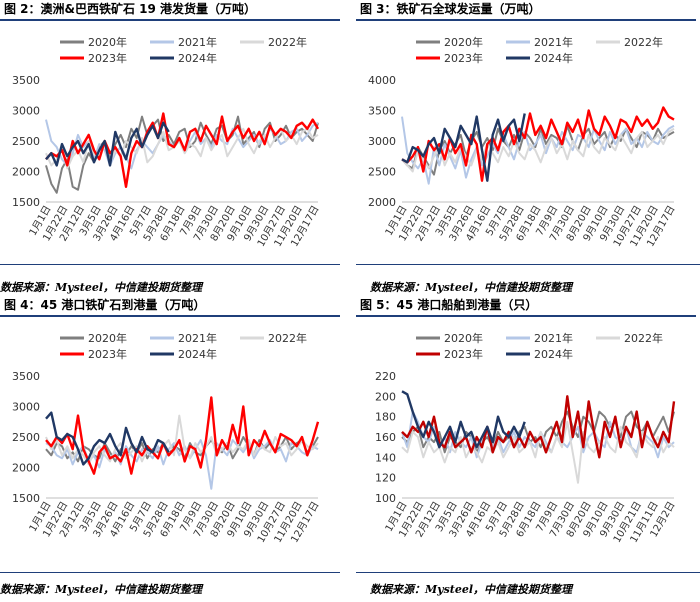 Image resolution: width=700 pixels, height=602 pixels. I want to click on y-tick-label: 220, so click(385, 376).